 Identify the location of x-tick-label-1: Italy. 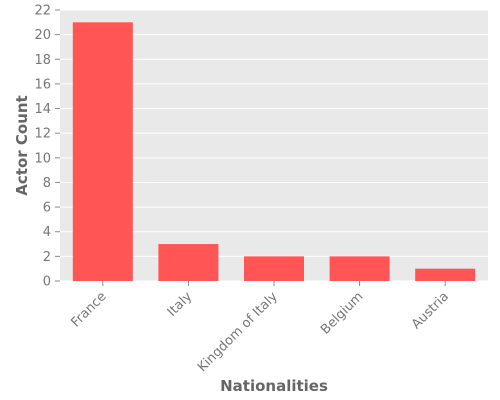
(180, 304).